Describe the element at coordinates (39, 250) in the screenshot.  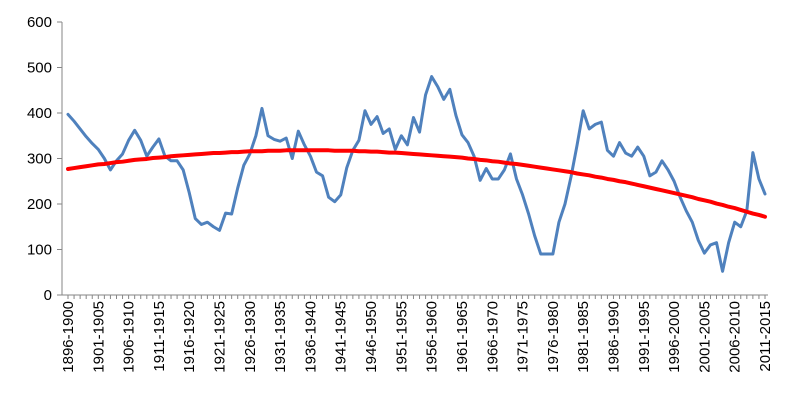
I see `y-tick-label: 100` at that location.